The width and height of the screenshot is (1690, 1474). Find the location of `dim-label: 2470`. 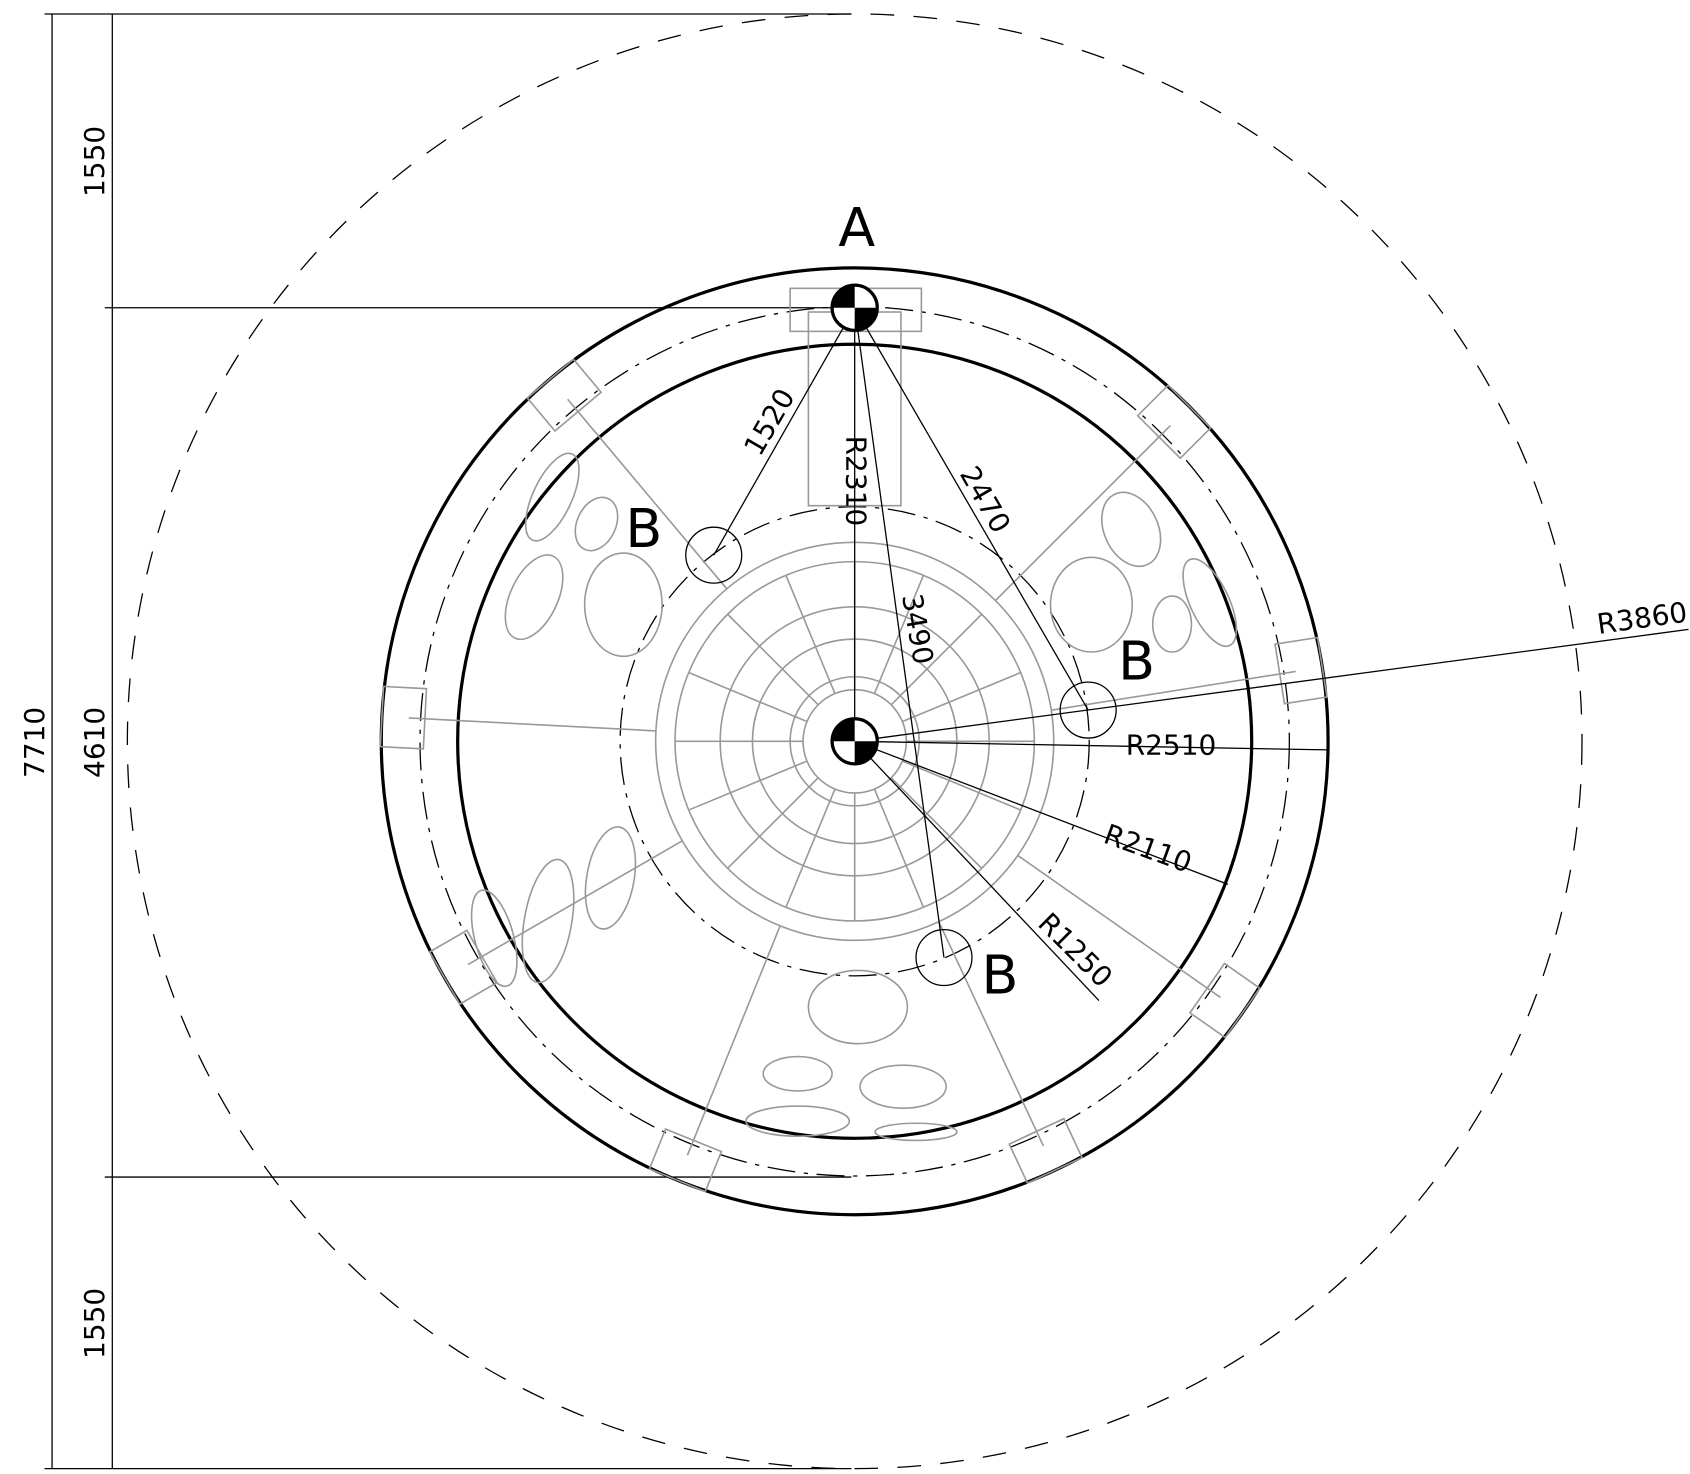

dim-label: 2470 is located at coordinates (985, 499).